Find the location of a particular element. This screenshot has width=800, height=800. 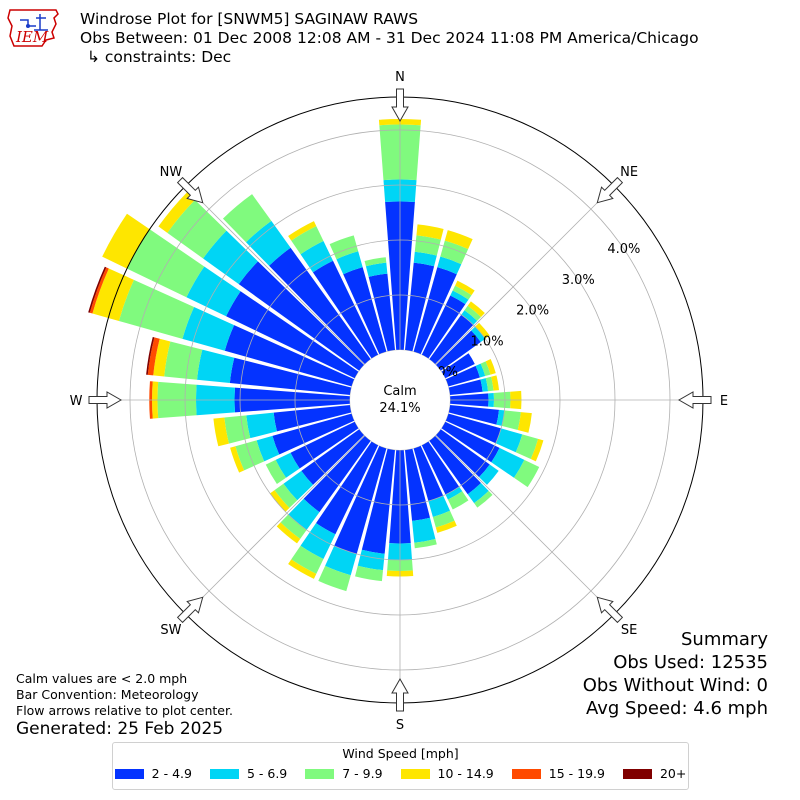

legend-item-5: 15 - 19.9 is located at coordinates (558, 773).